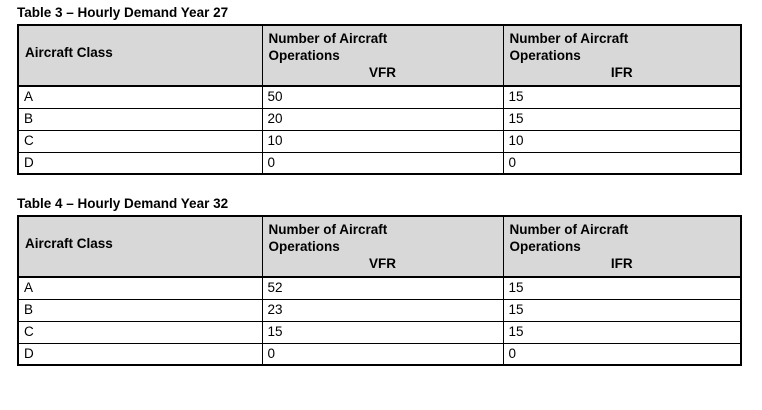  Describe the element at coordinates (622, 141) in the screenshot. I see `cell-ifr-ops: 10` at that location.